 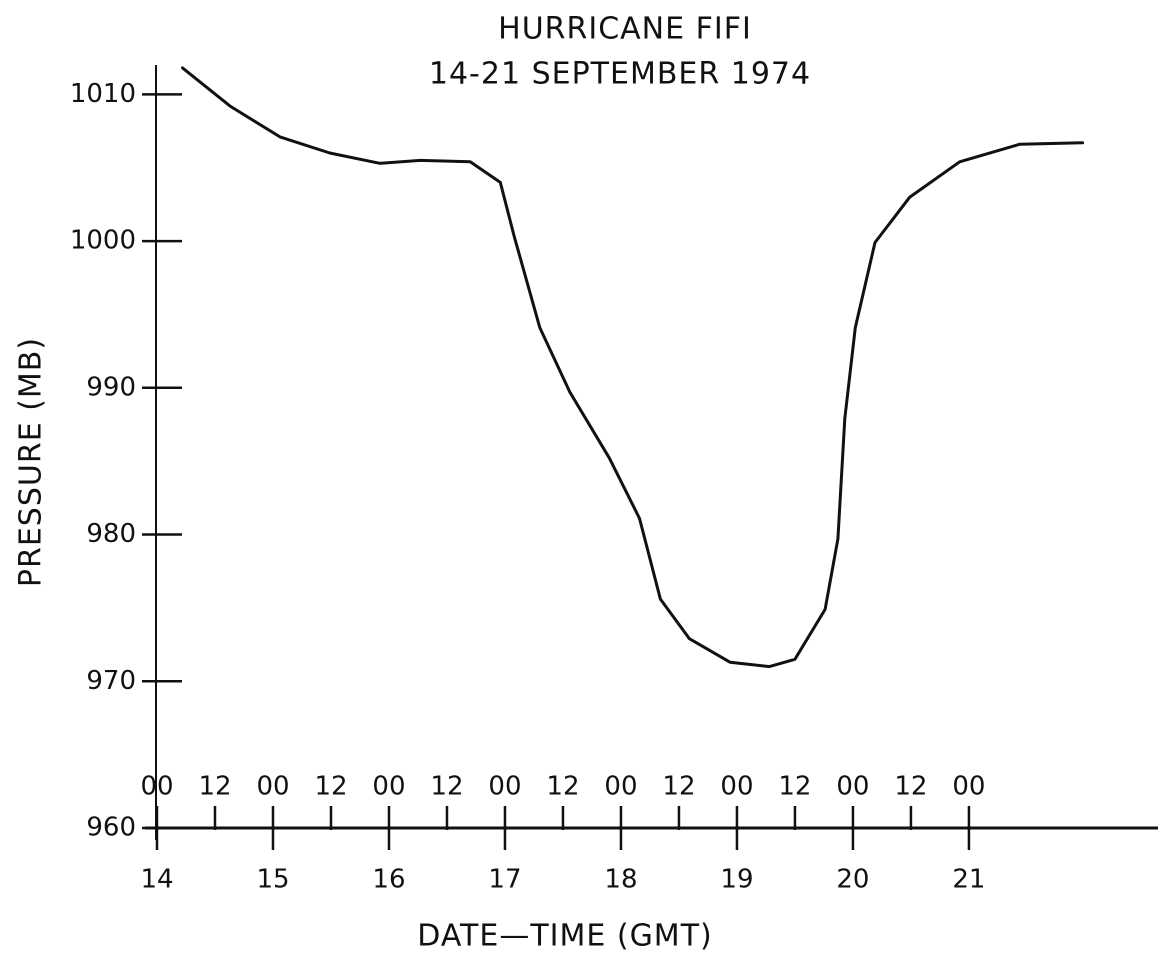 I want to click on y-tick-label: 960, so click(x=111, y=828).